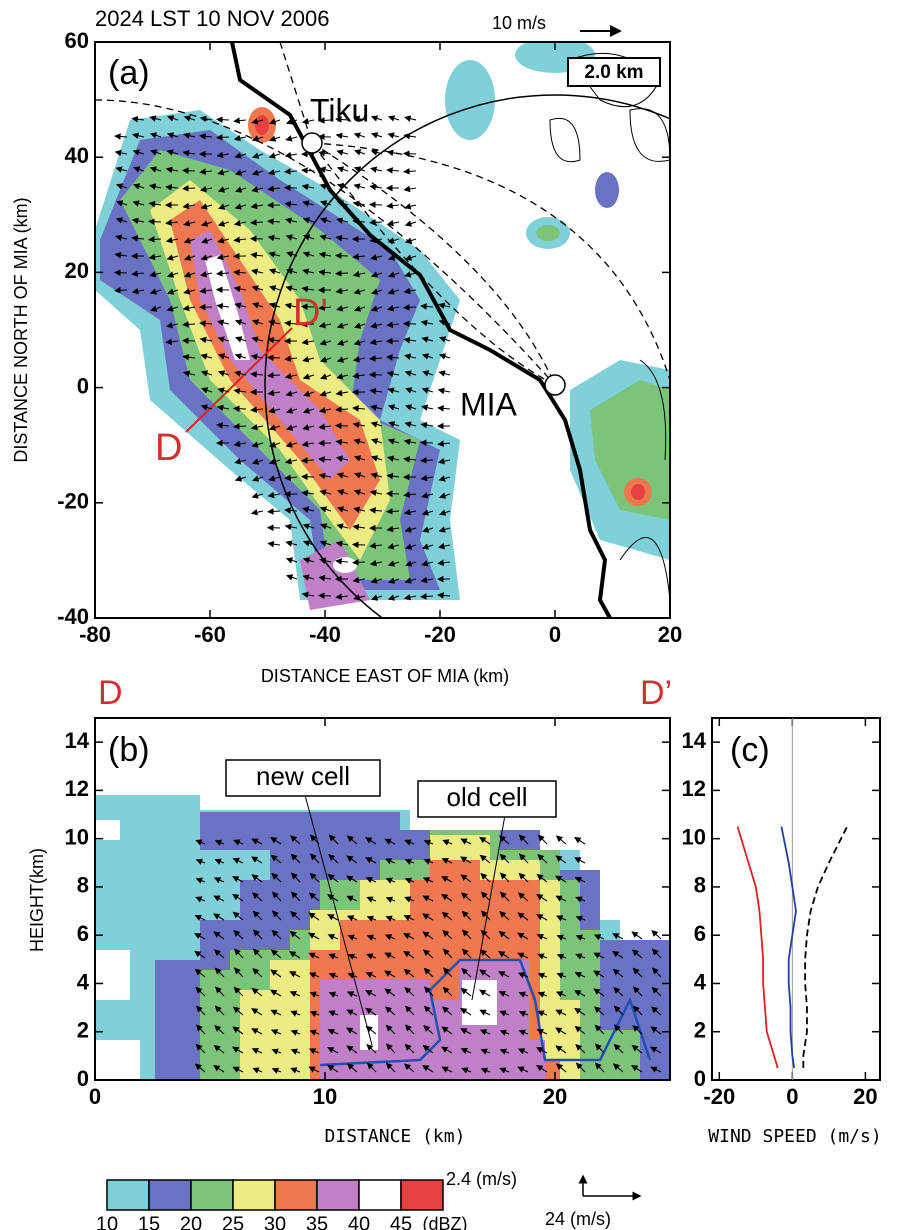 The height and width of the screenshot is (1230, 905). I want to click on station-marker, so click(312, 143).